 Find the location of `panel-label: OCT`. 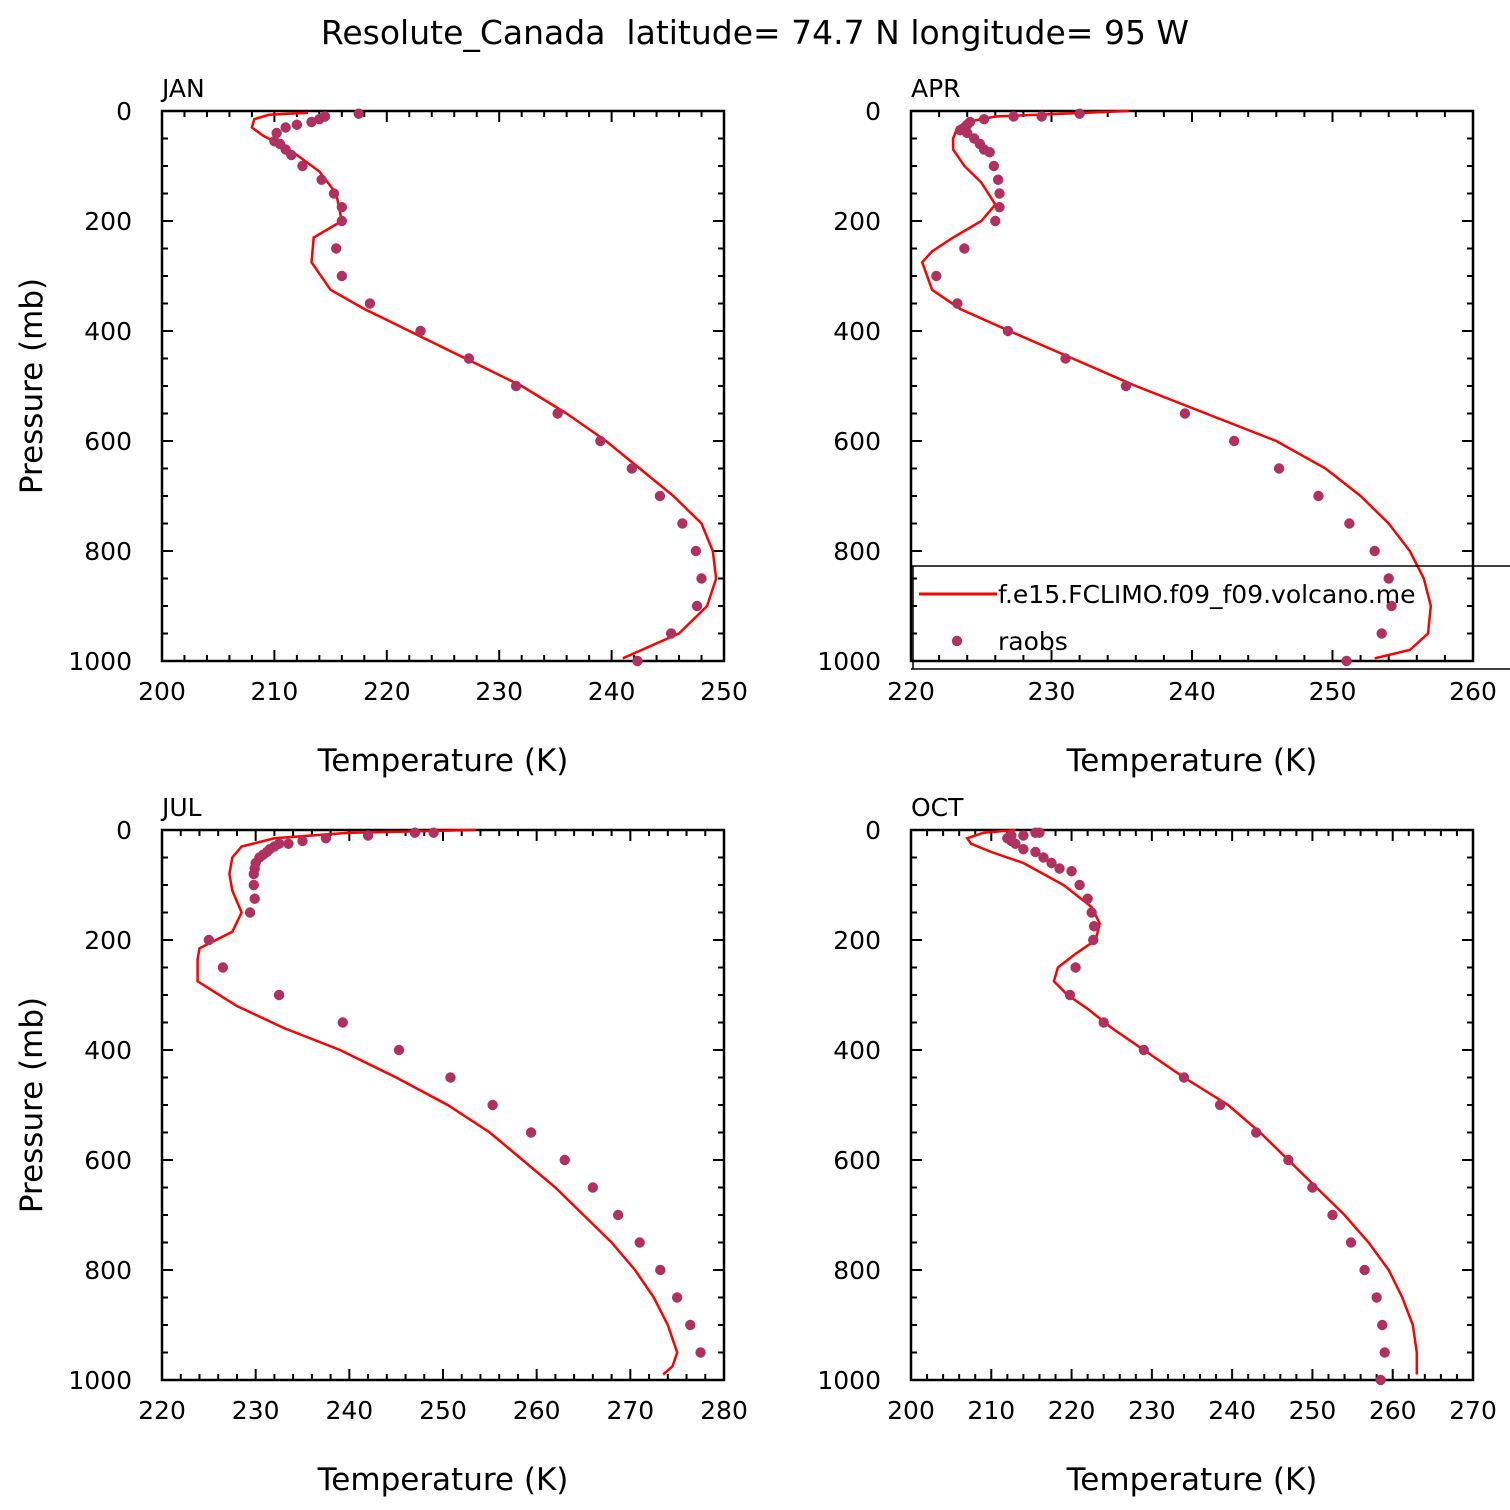

panel-label: OCT is located at coordinates (937, 807).